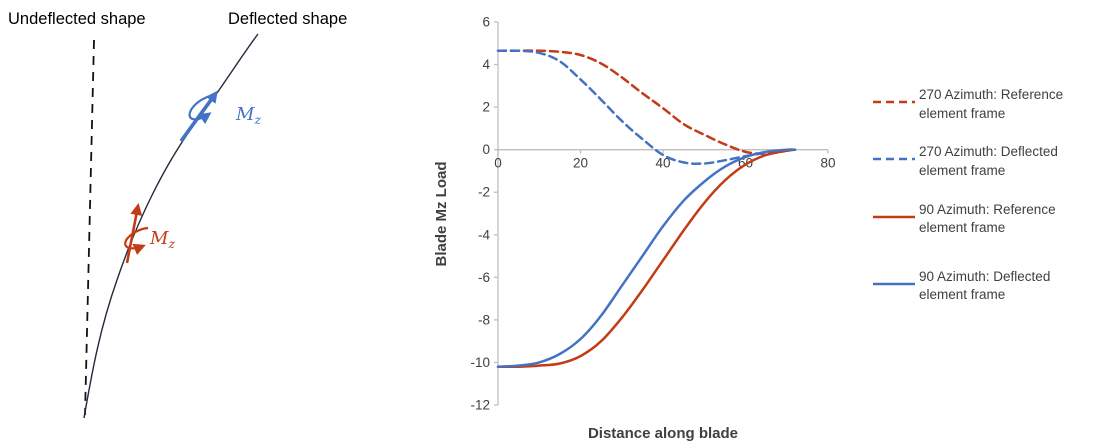  What do you see at coordinates (159, 238) in the screenshot?
I see `red-mz-symbol: M` at bounding box center [159, 238].